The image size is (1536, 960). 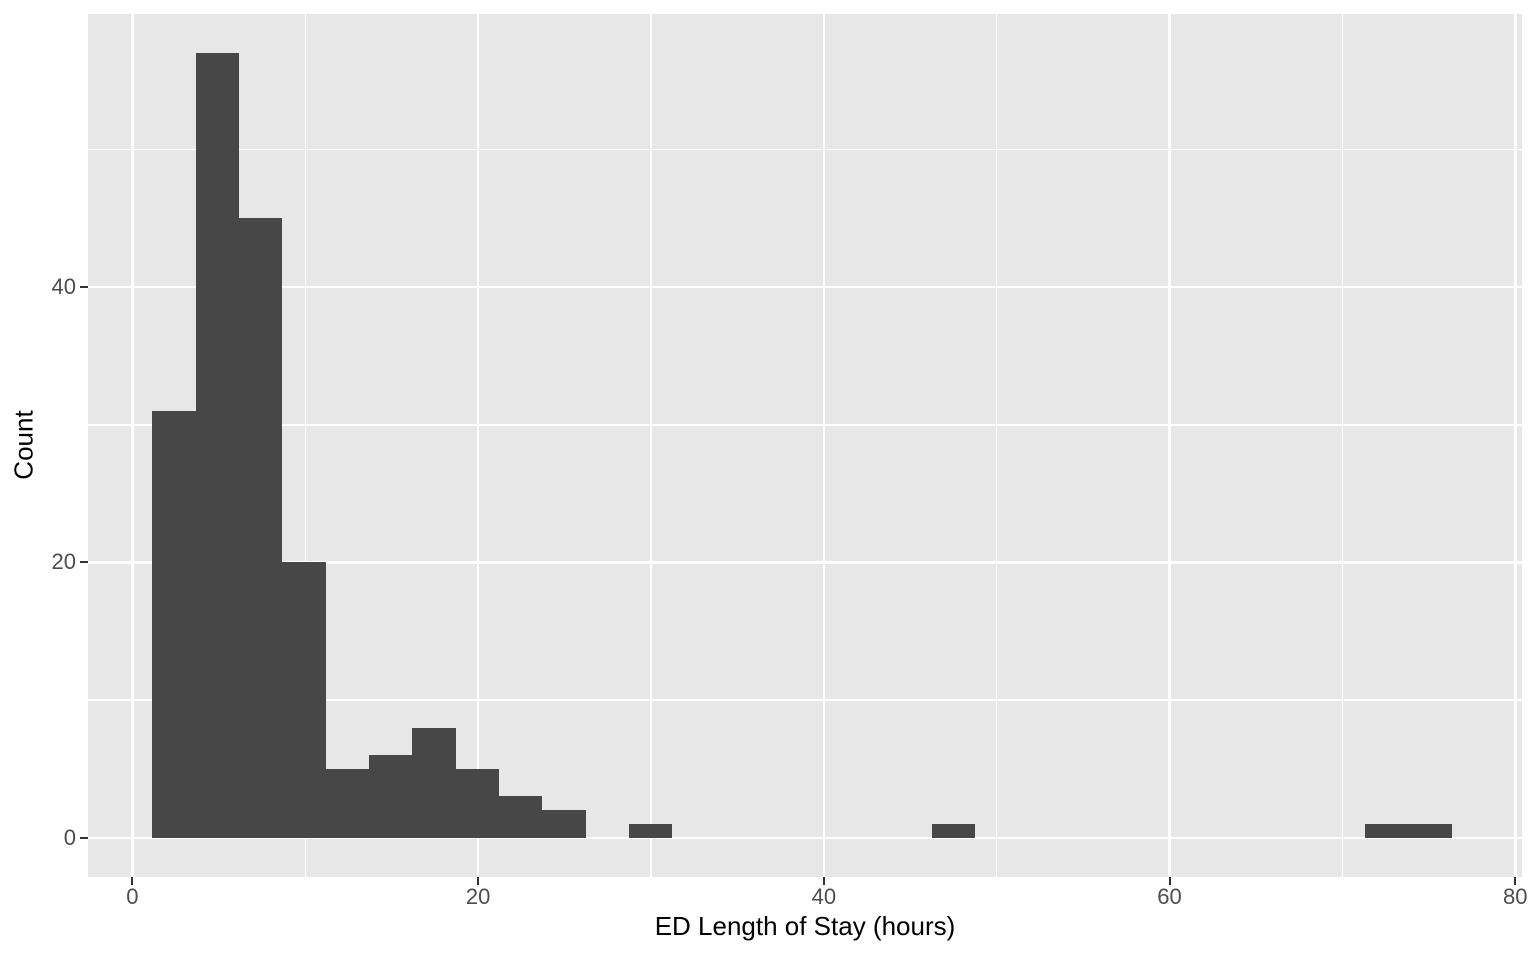 I want to click on x-tick-label: 80, so click(x=1515, y=896).